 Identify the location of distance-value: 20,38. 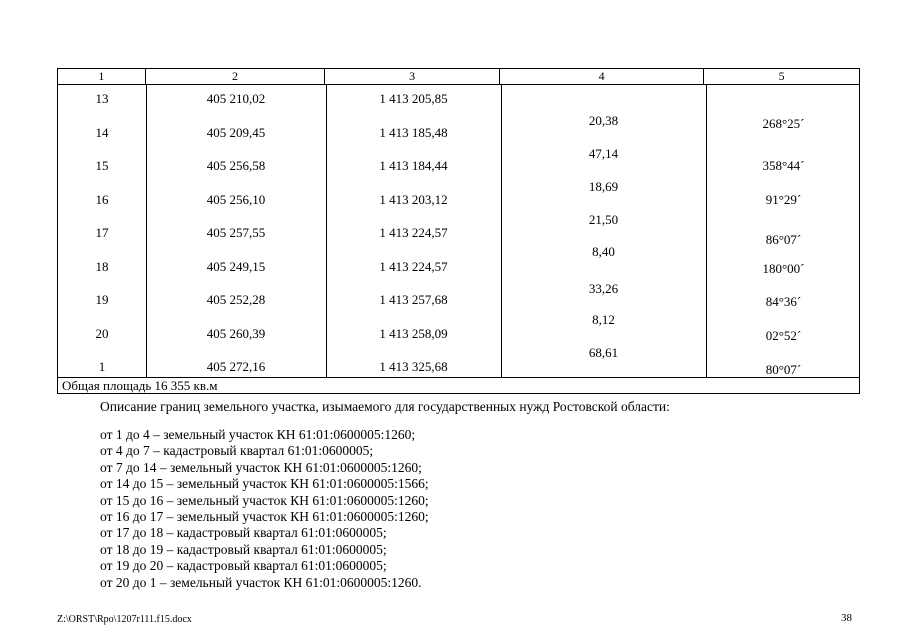
(603, 120).